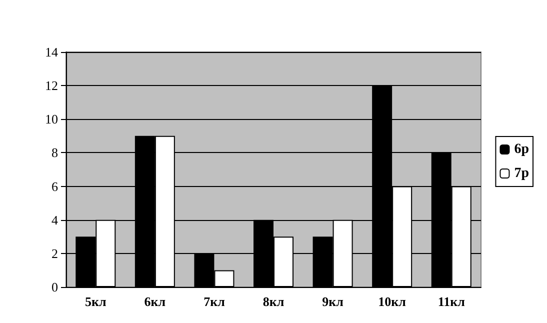  I want to click on y-tick-label: 2, so click(55, 253).